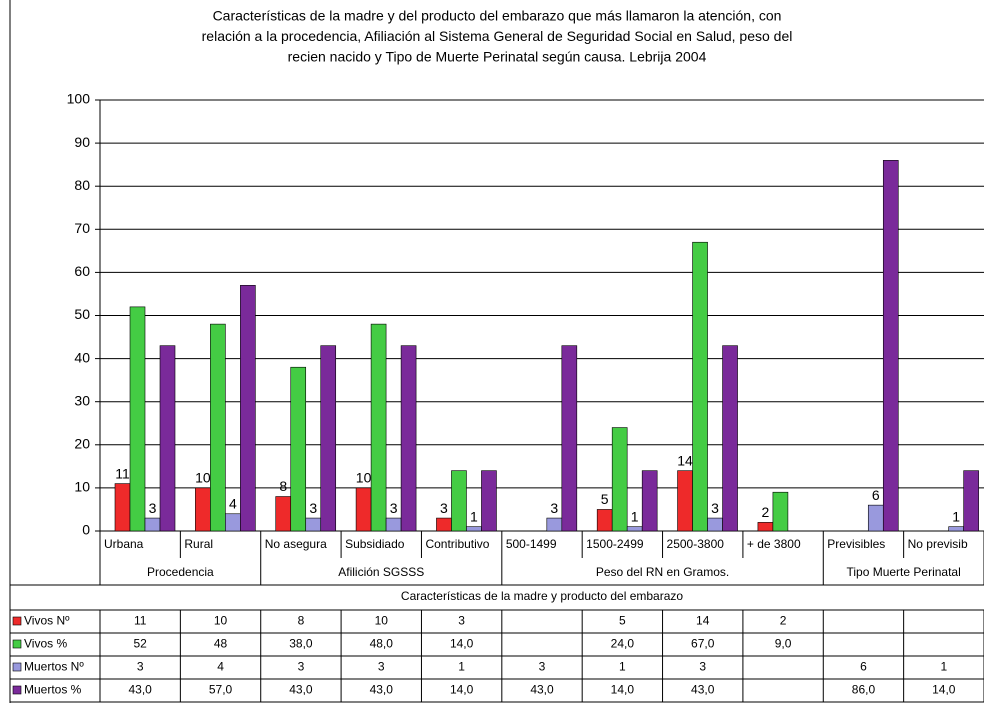 The image size is (984, 703). Describe the element at coordinates (301, 621) in the screenshot. I see `table-cell: 8` at that location.